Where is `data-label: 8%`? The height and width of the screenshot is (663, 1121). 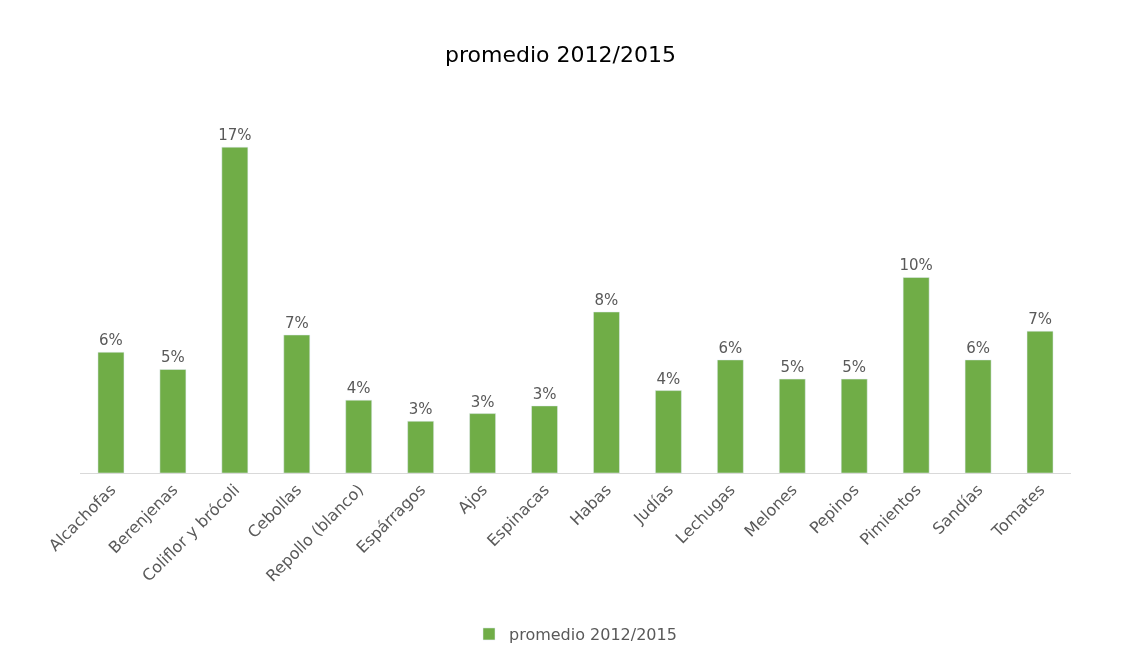 data-label: 8% is located at coordinates (606, 299).